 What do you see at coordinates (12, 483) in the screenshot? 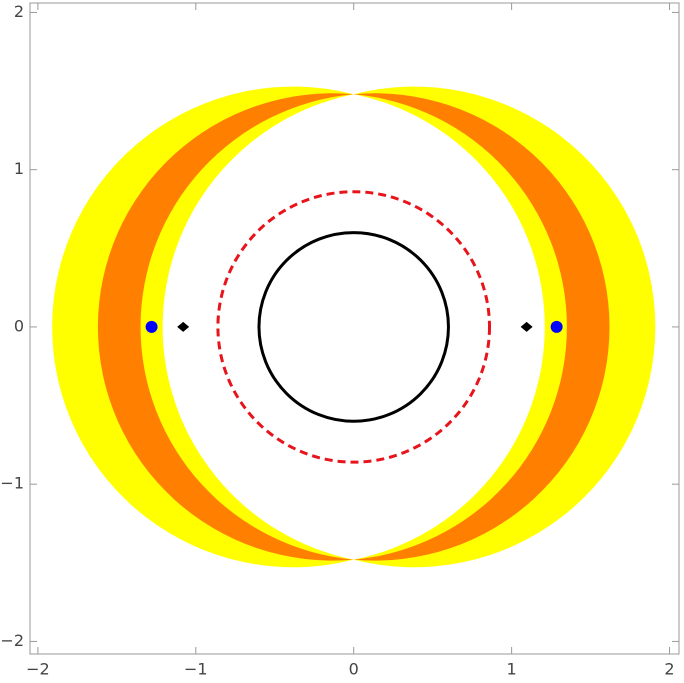
I see `y-tick-label: −1` at bounding box center [12, 483].